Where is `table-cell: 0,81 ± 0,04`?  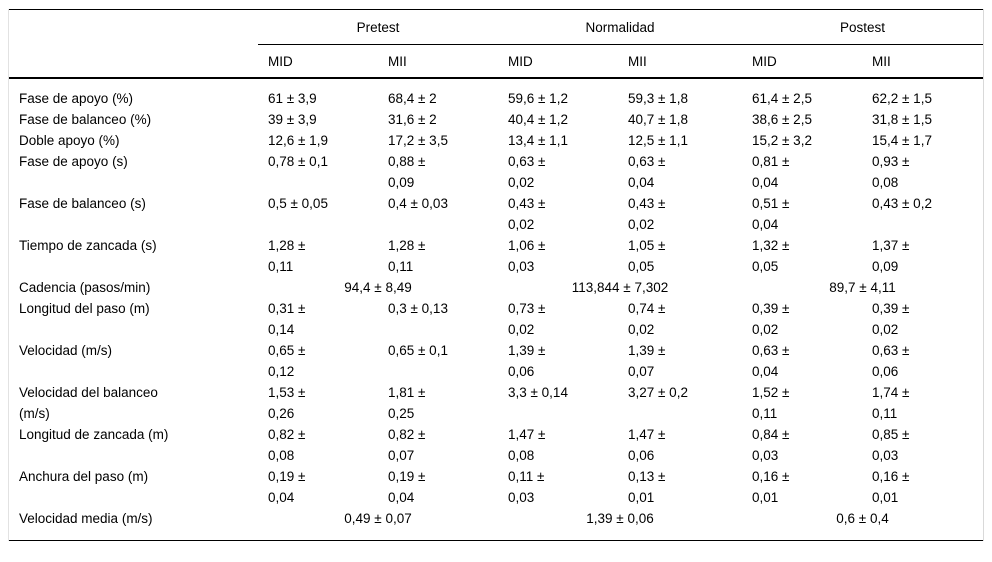 table-cell: 0,81 ± 0,04 is located at coordinates (771, 172).